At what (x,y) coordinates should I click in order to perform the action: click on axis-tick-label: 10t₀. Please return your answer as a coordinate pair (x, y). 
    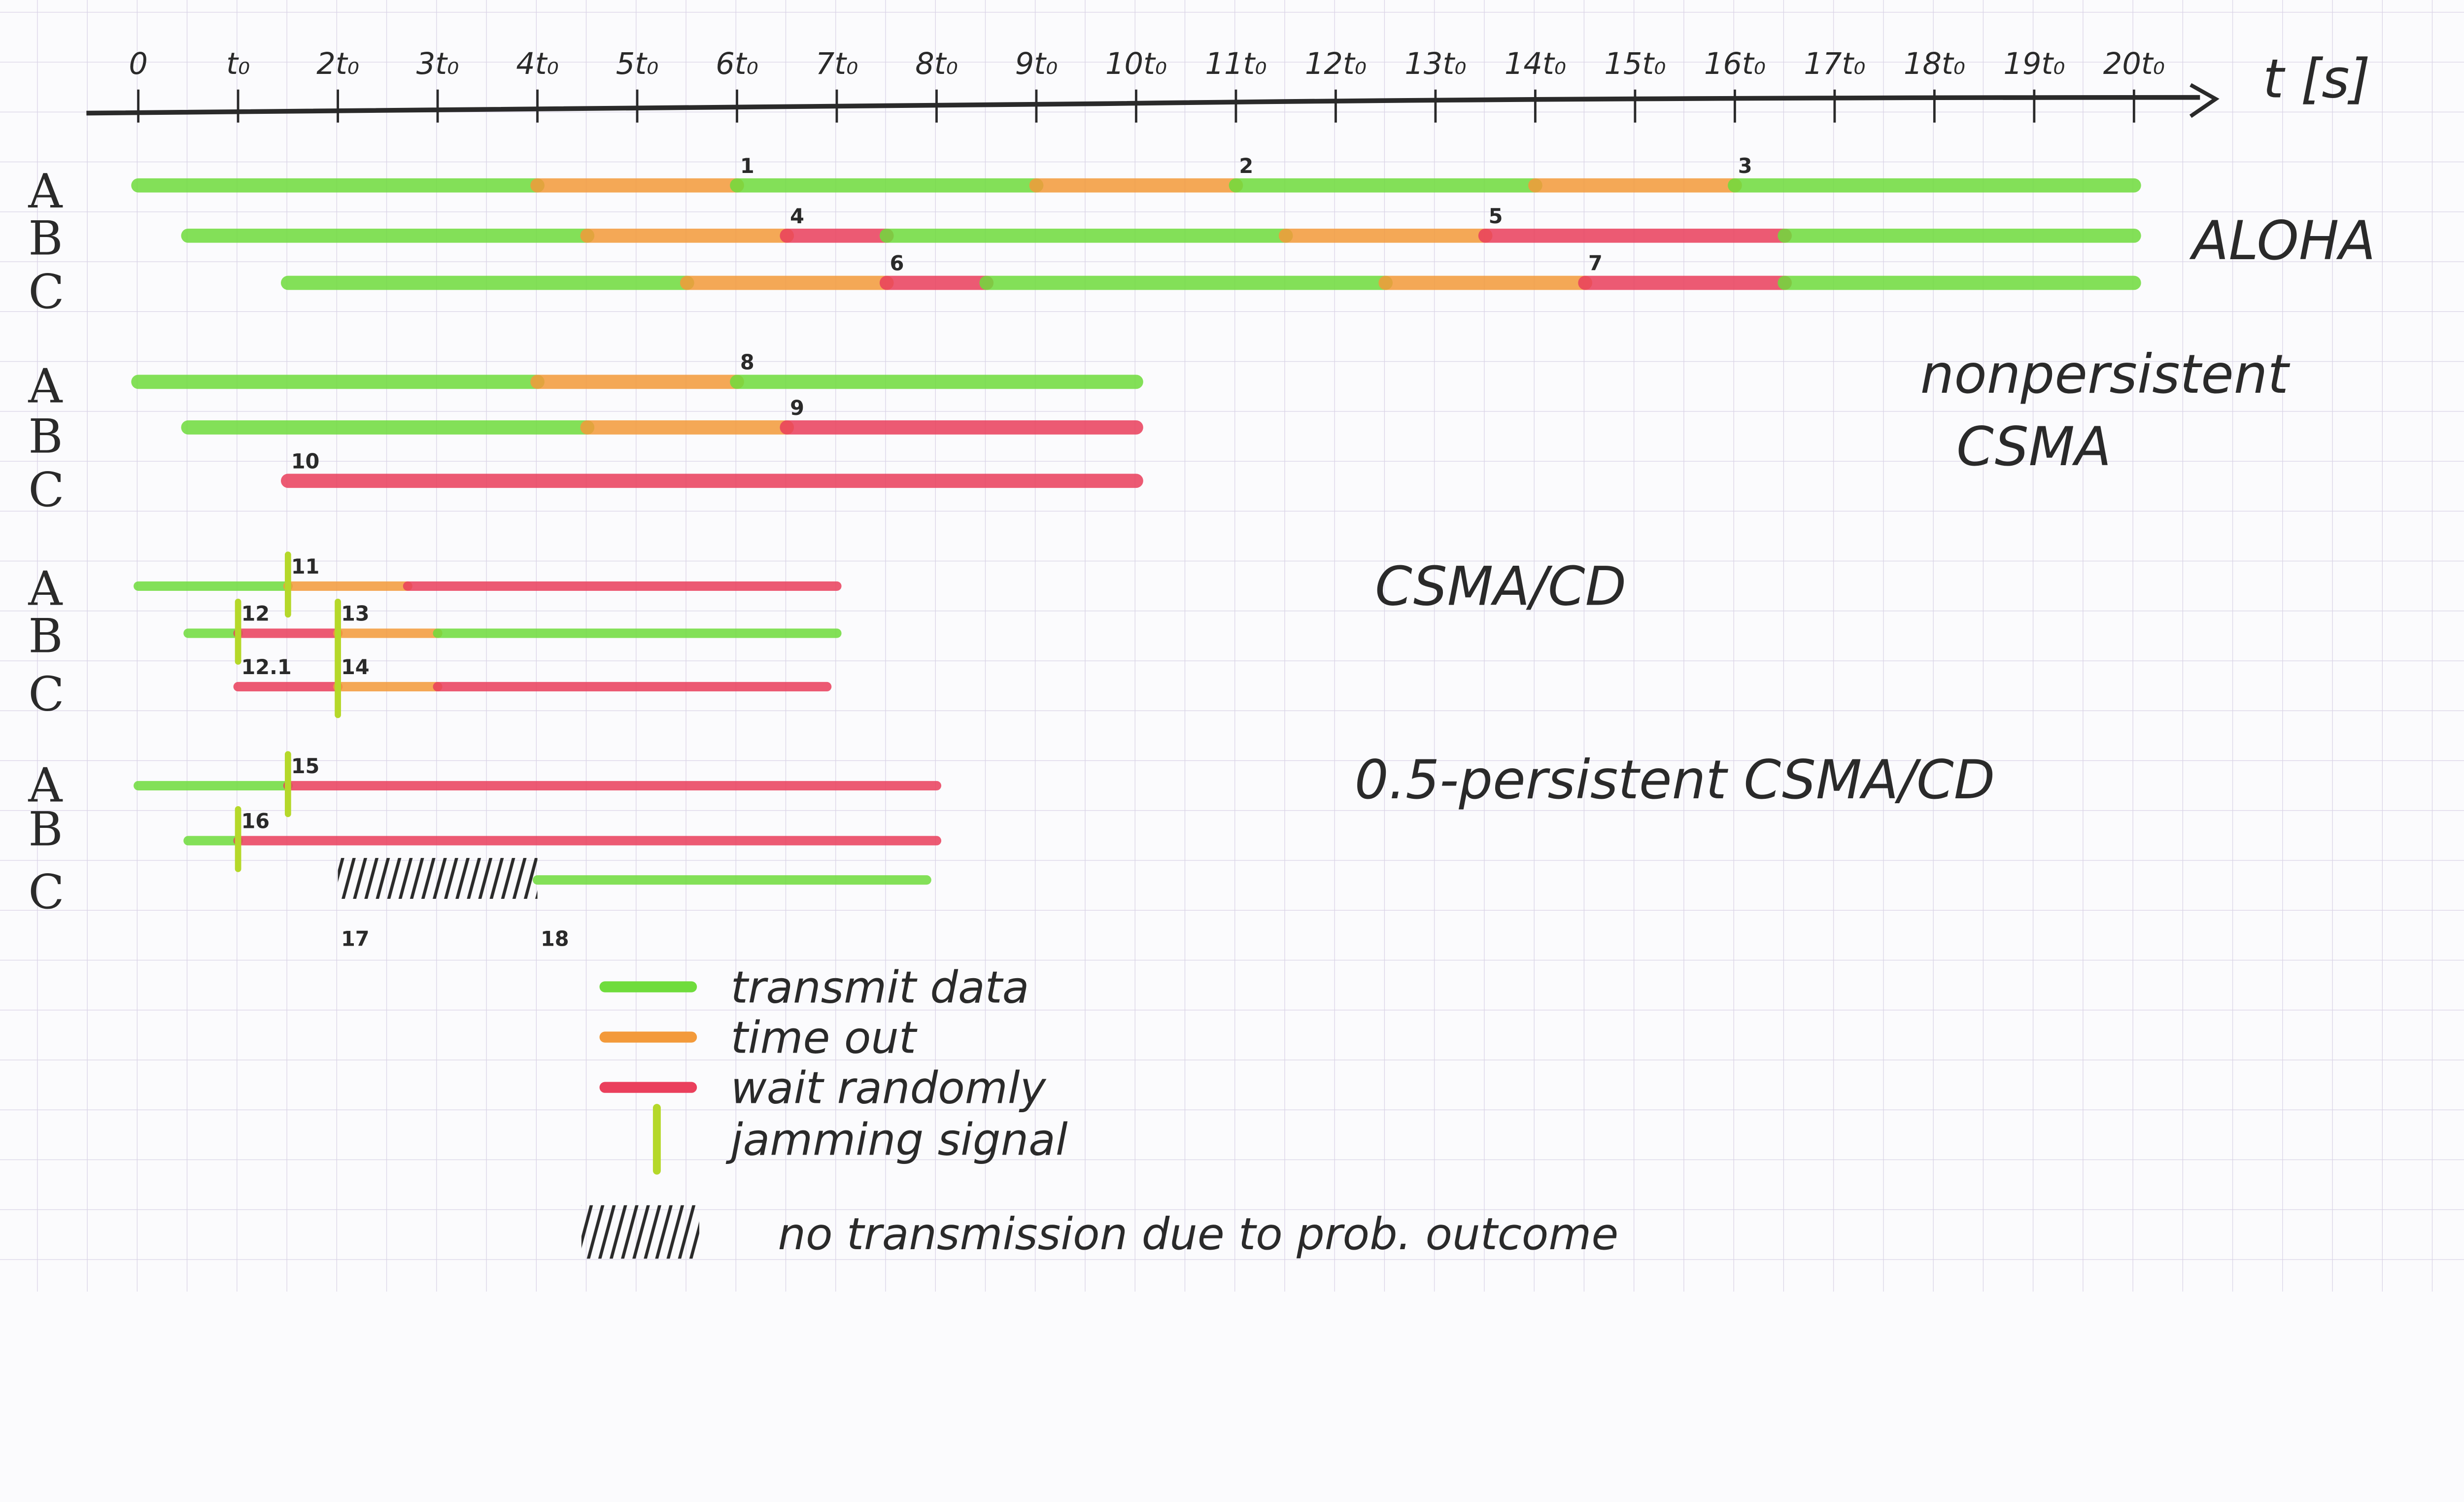
    Looking at the image, I should click on (1136, 64).